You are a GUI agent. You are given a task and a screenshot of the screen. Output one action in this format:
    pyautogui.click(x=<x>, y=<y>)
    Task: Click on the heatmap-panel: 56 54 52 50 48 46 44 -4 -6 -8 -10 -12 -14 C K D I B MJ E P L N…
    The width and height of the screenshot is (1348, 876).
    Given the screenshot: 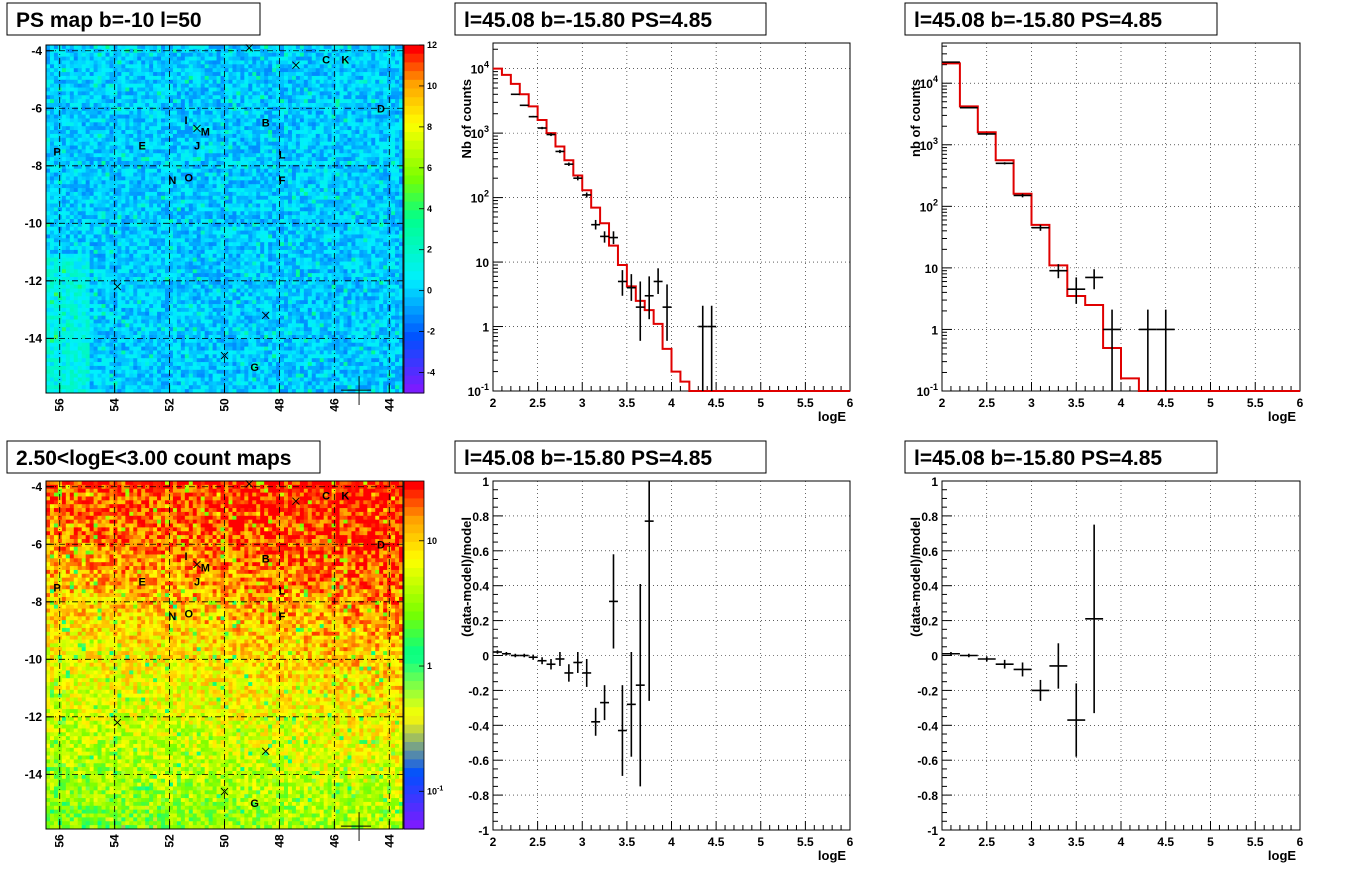 What is the action you would take?
    pyautogui.click(x=234, y=664)
    